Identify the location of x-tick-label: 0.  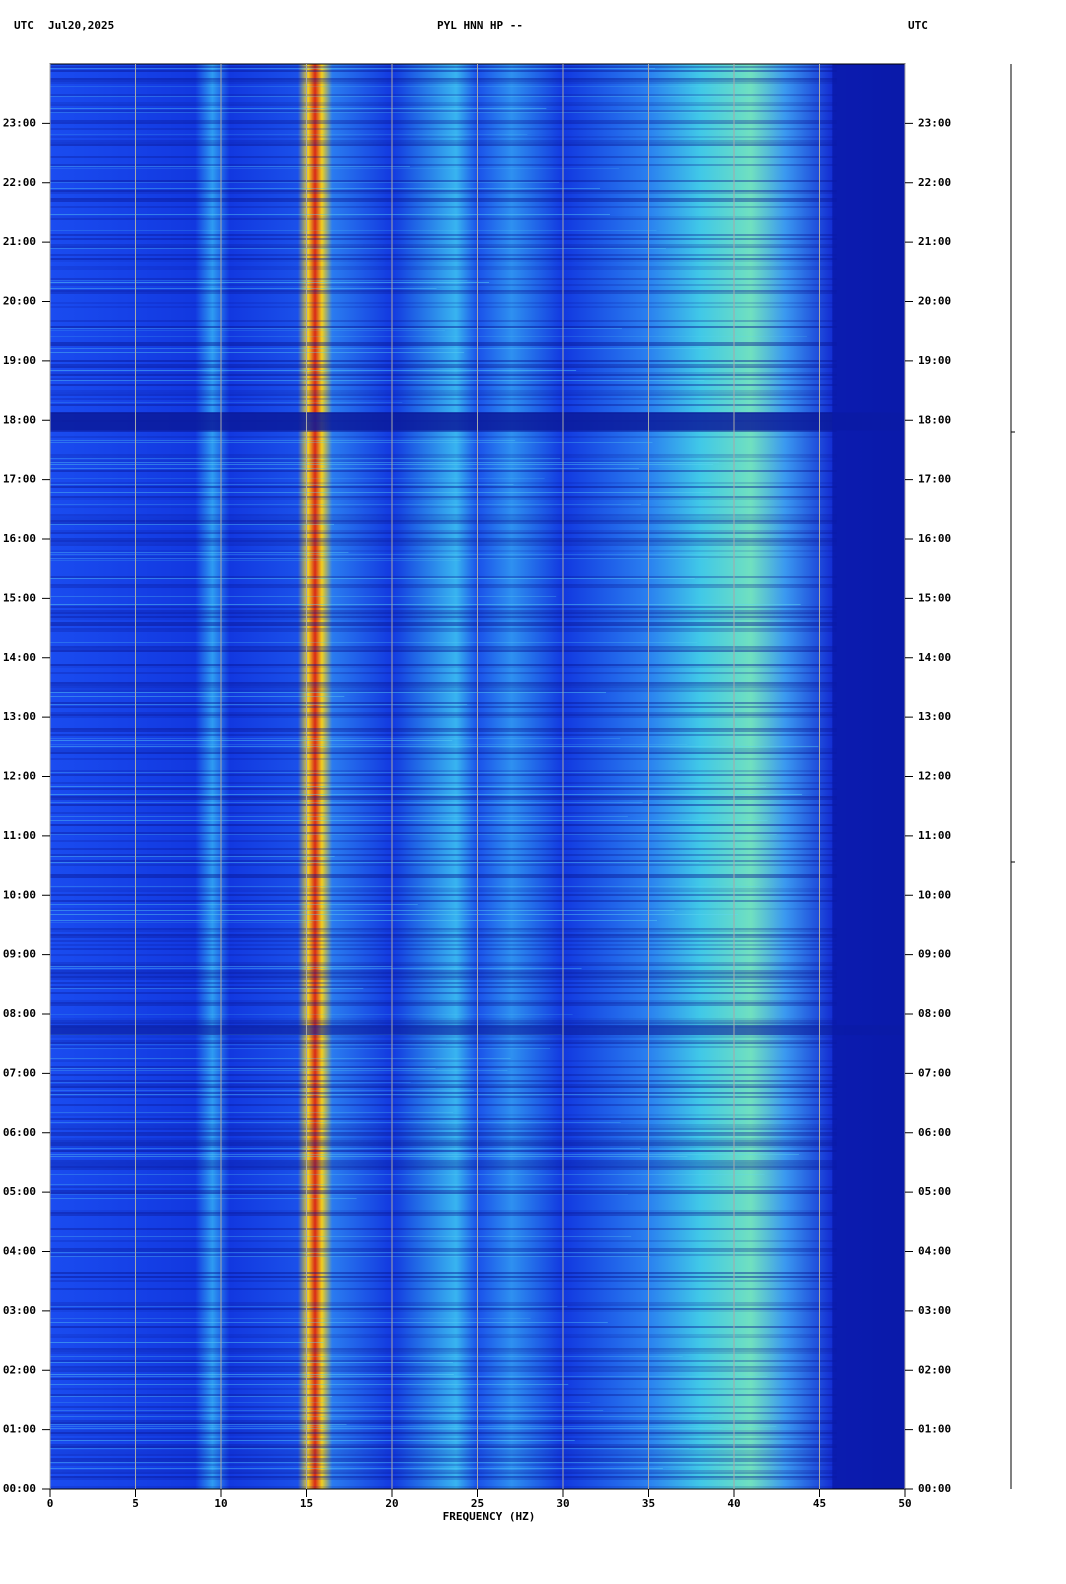
(50, 1503).